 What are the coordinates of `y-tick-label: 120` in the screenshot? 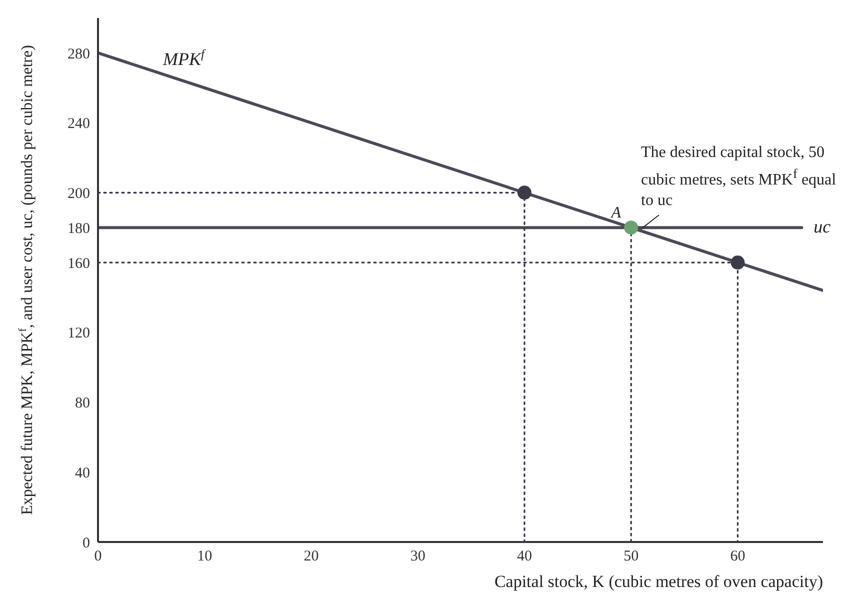 It's located at (79, 334).